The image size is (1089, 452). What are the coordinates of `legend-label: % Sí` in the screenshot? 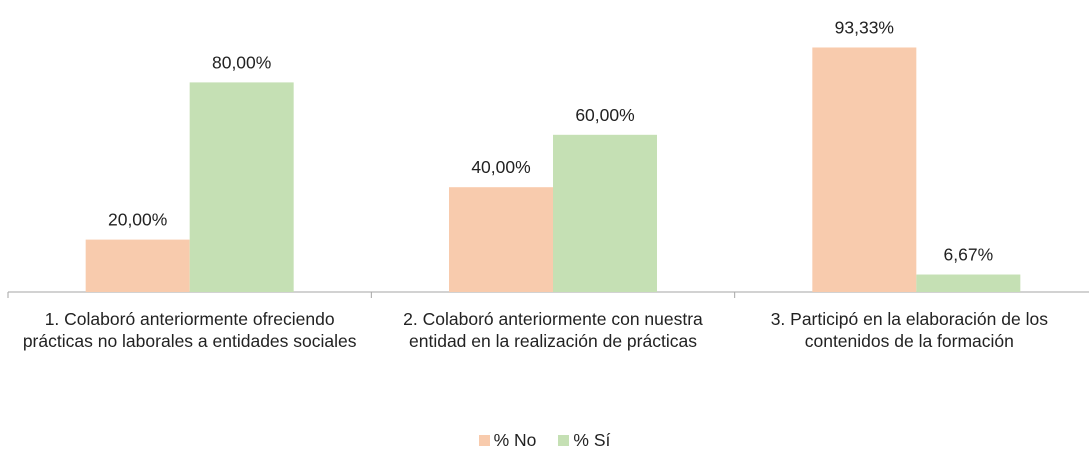 It's located at (592, 440).